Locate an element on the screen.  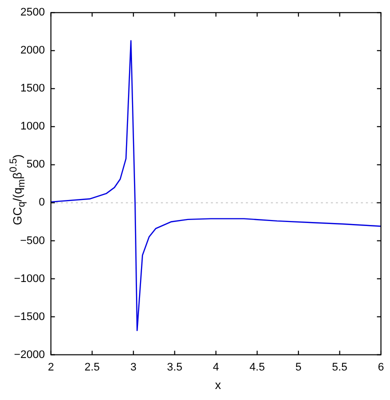
x-tick-label: 6 is located at coordinates (381, 367).